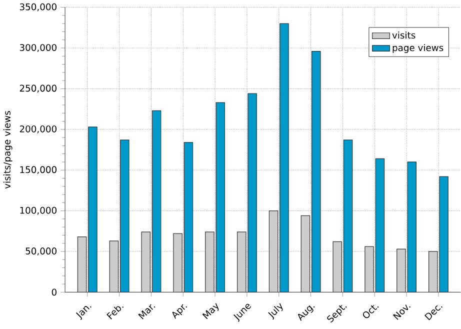  Describe the element at coordinates (306, 313) in the screenshot. I see `x-tick-label: Aug.` at that location.